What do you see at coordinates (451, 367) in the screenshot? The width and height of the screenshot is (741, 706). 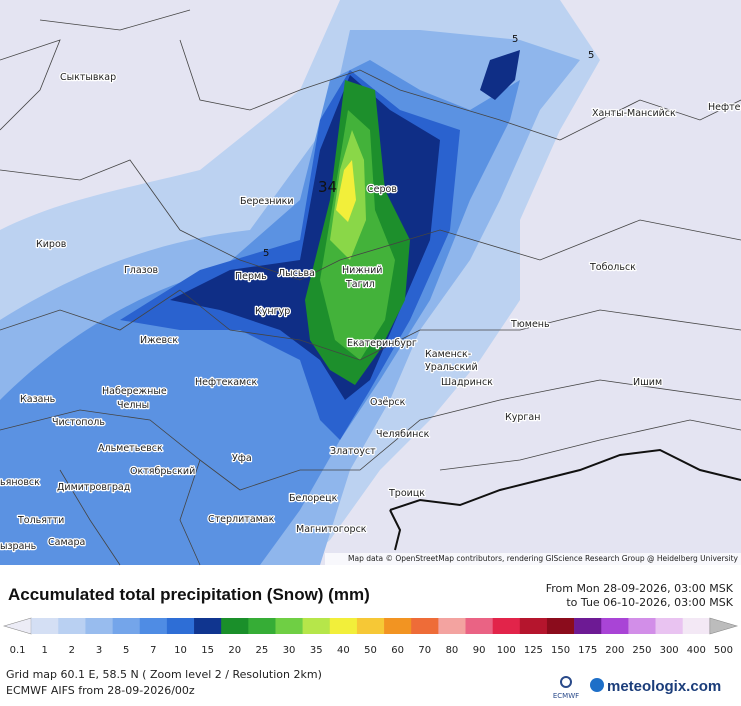 I see `city-label: Уральский` at bounding box center [451, 367].